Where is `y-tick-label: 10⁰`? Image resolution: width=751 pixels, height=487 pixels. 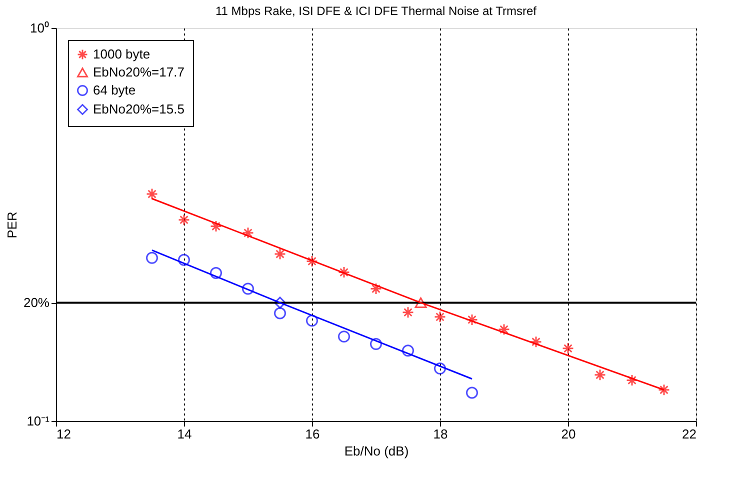 y-tick-label: 10⁰ is located at coordinates (40, 28).